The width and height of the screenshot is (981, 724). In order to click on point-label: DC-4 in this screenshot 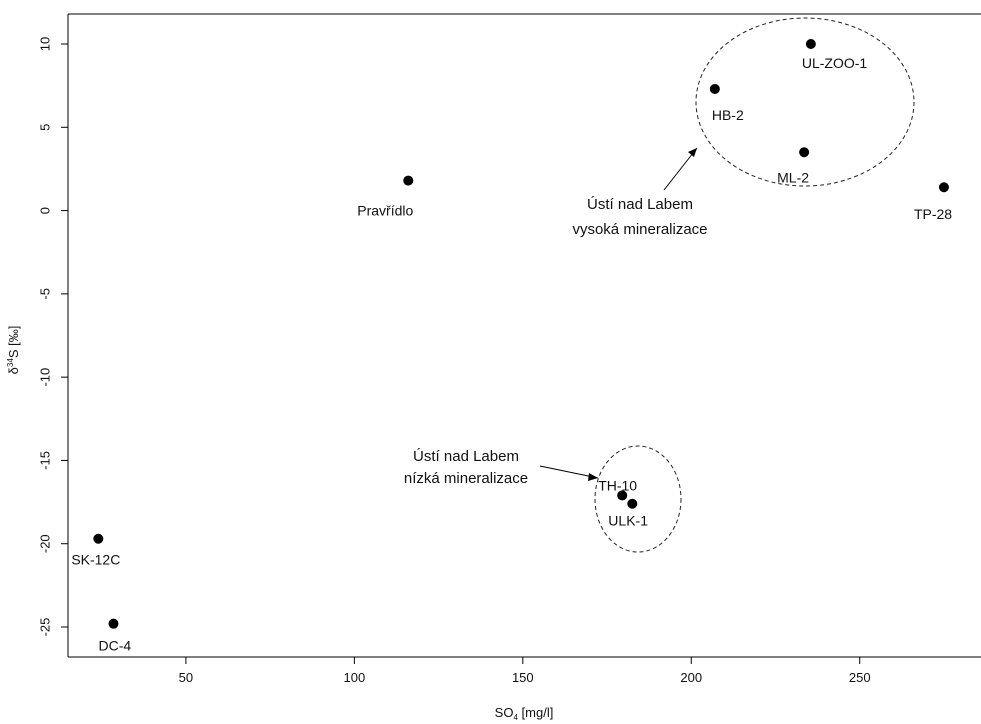, I will do `click(114, 646)`.